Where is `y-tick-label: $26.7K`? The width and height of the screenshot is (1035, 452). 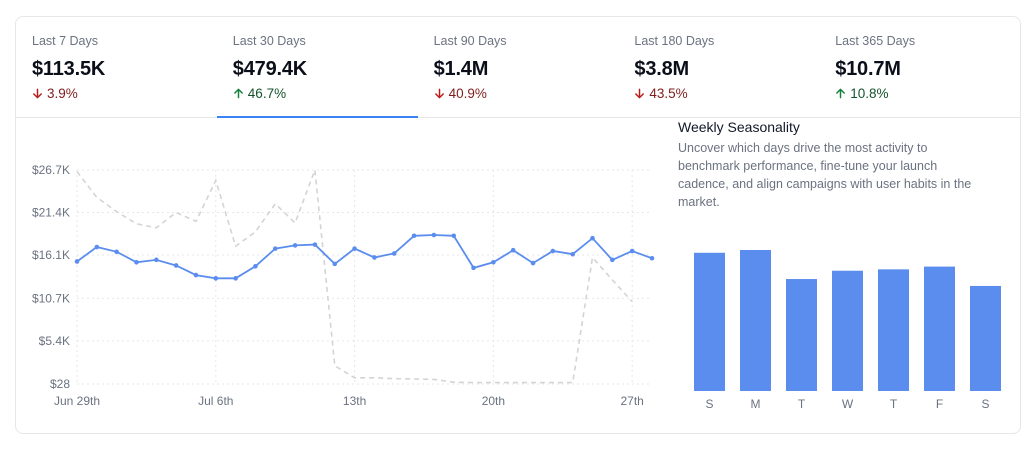 y-tick-label: $26.7K is located at coordinates (51, 170).